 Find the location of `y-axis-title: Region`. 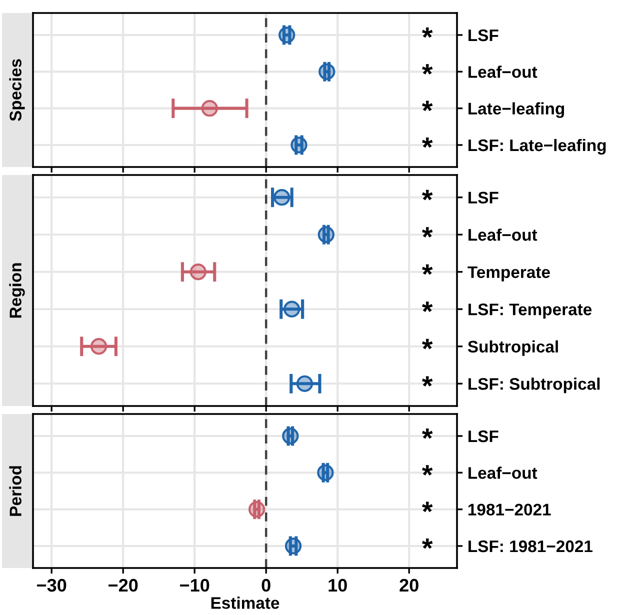

y-axis-title: Region is located at coordinates (17, 290).